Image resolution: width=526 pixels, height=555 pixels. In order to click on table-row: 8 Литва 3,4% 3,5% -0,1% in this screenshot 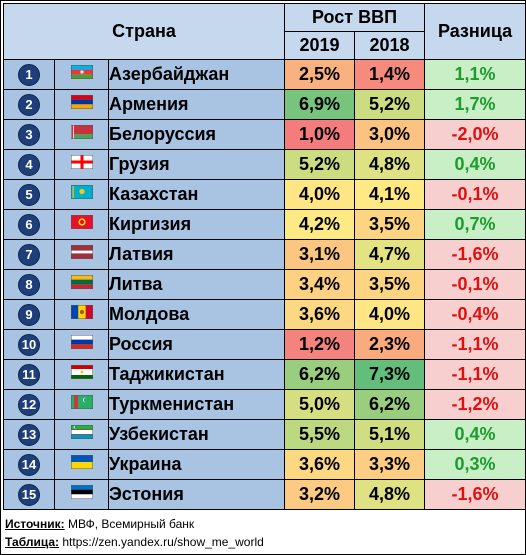, I will do `click(264, 284)`.